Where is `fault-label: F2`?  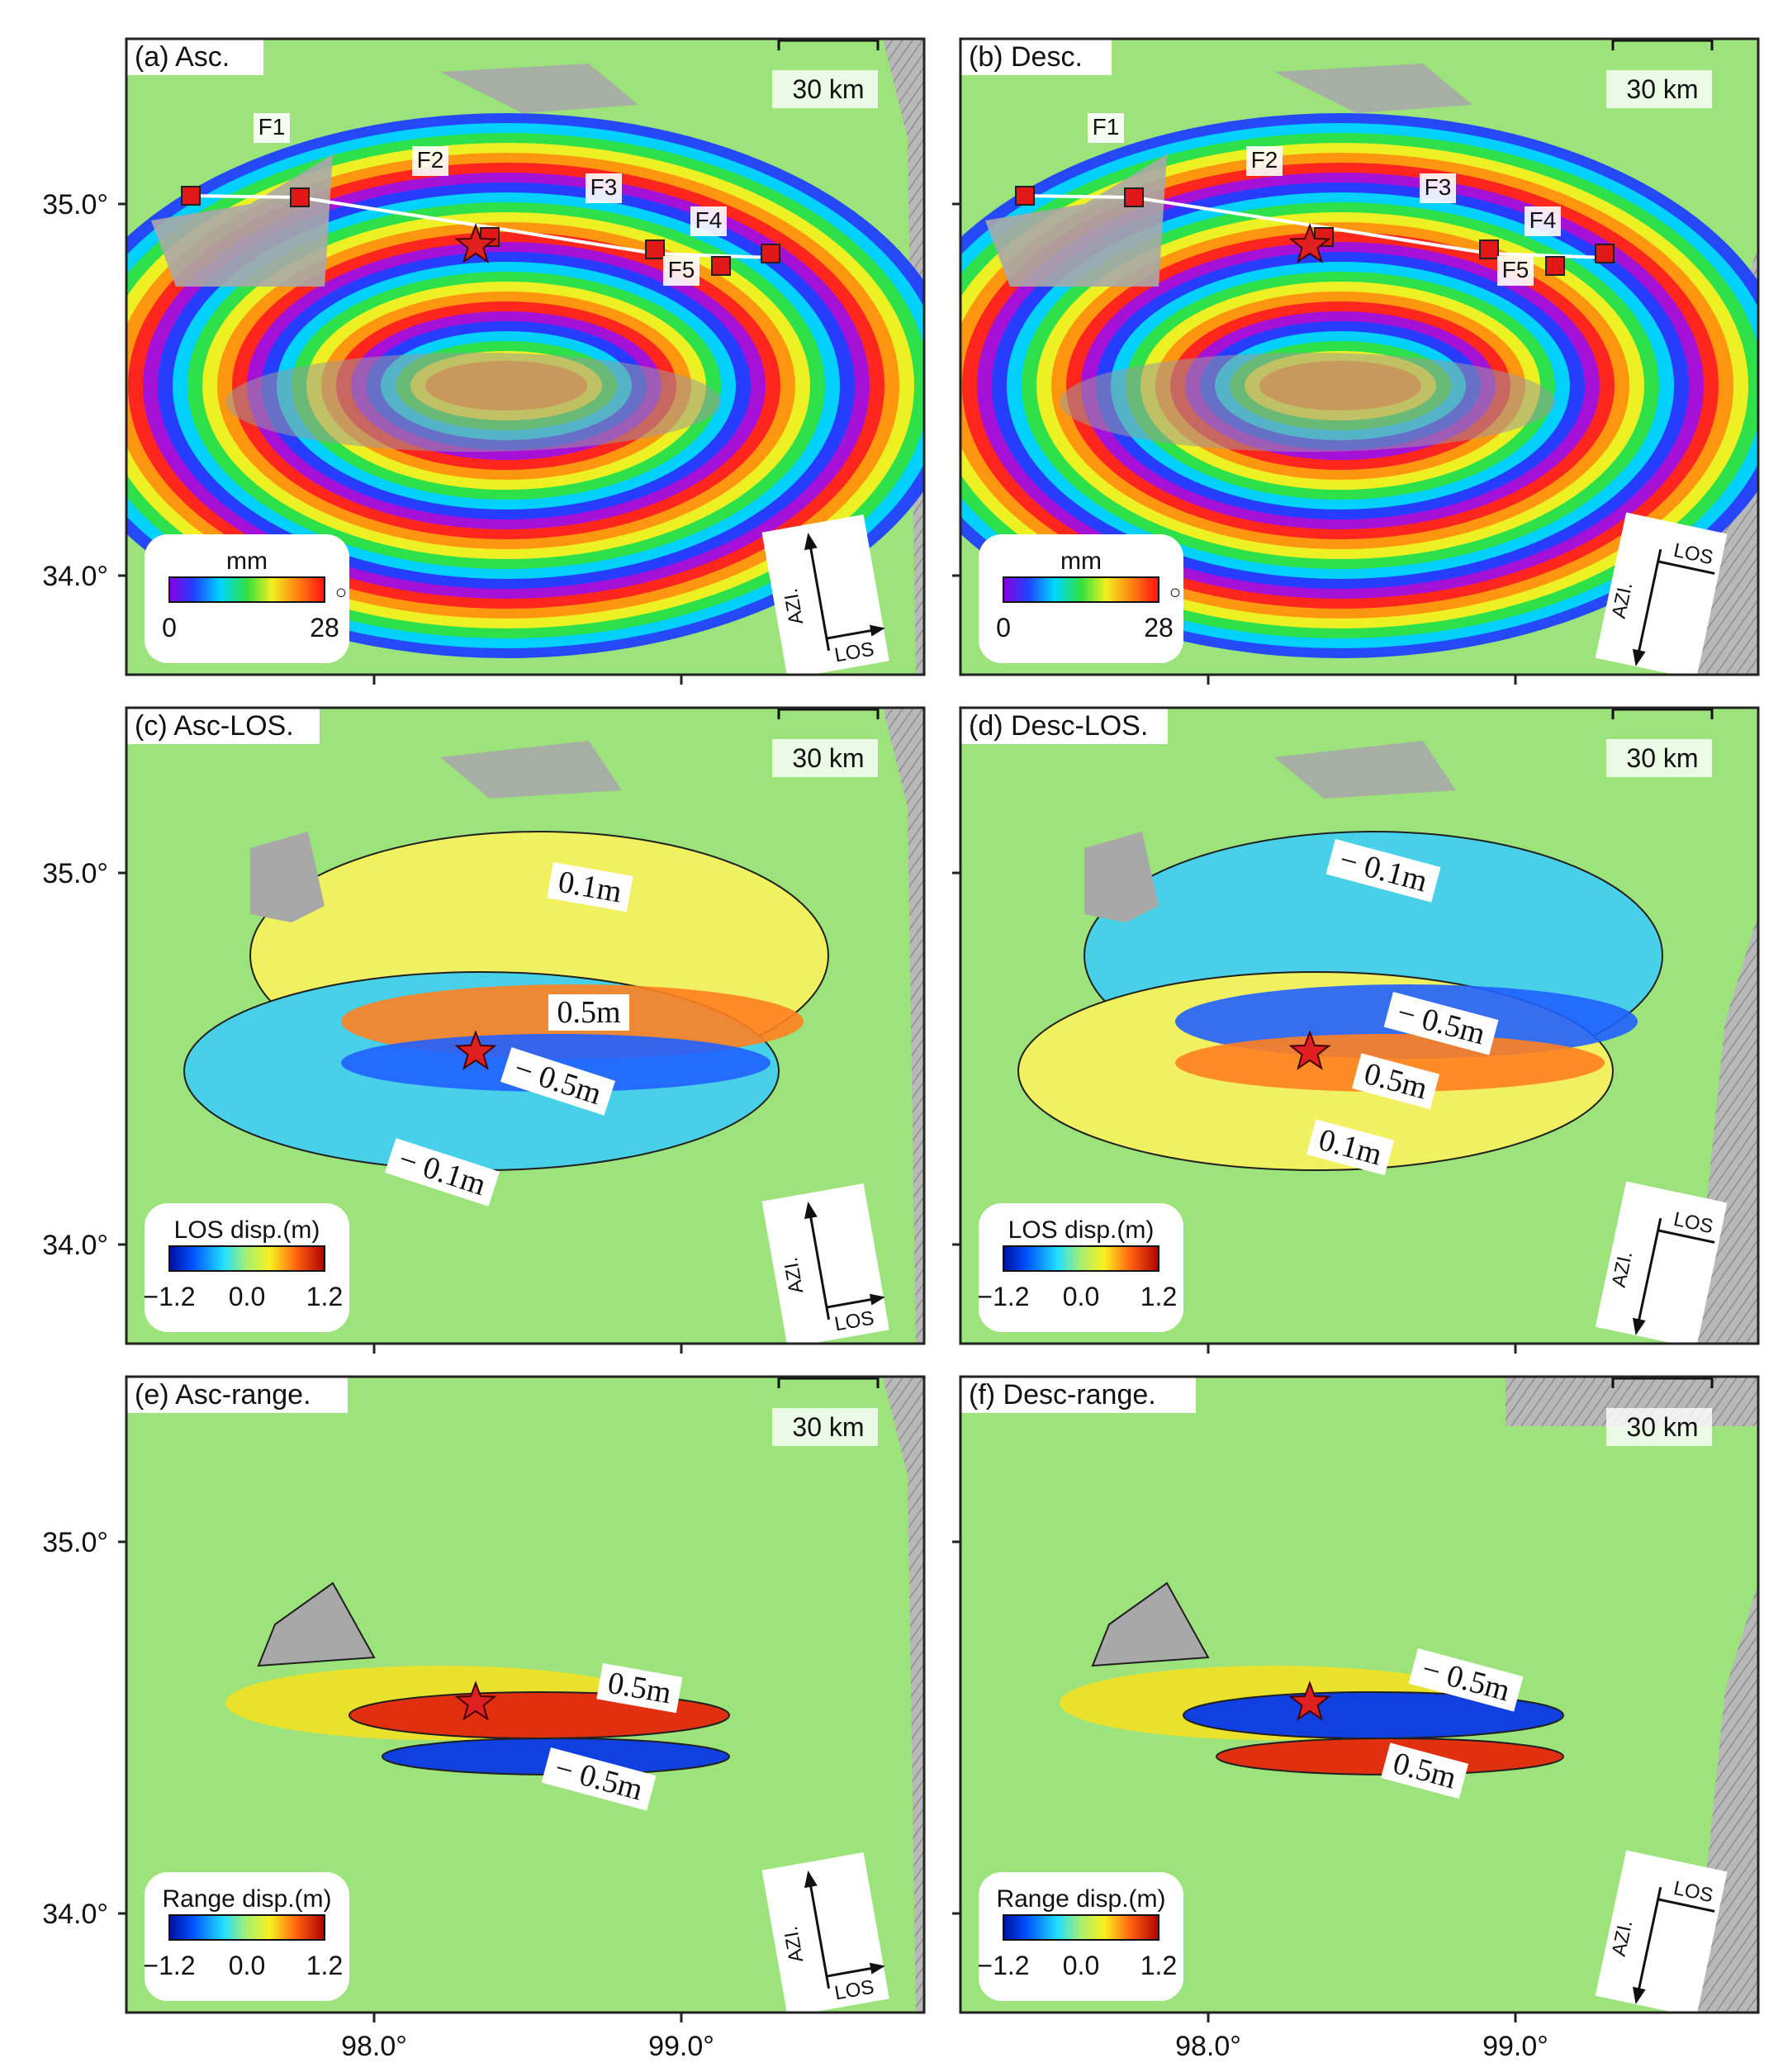 fault-label: F2 is located at coordinates (1265, 160).